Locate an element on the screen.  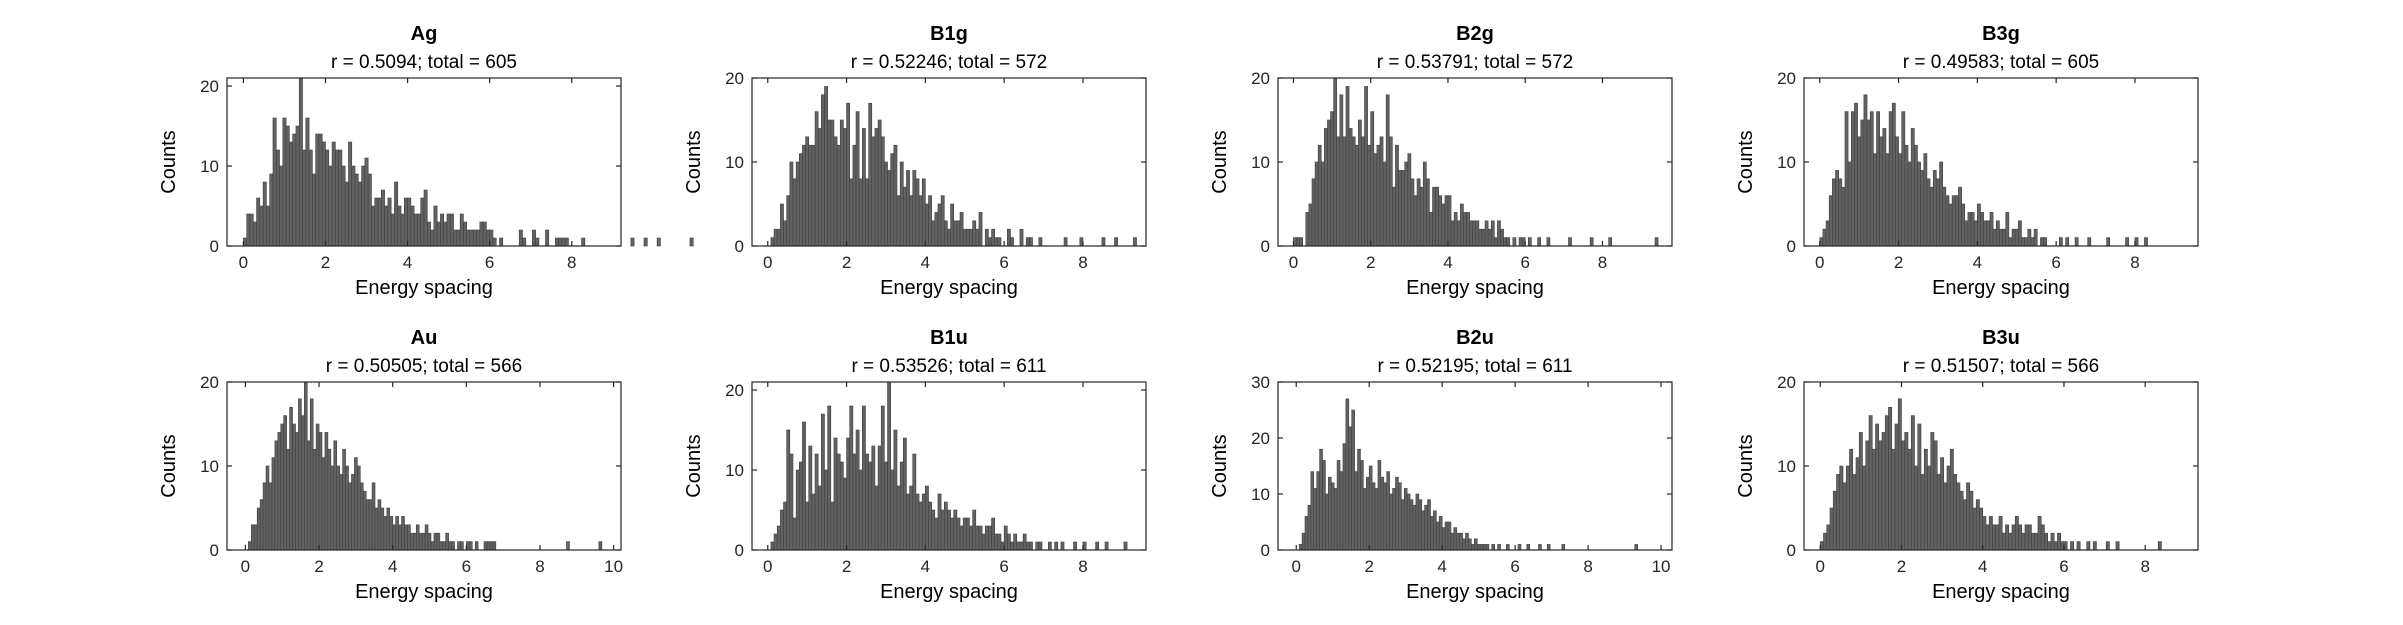
chart-title: B1g is located at coordinates (949, 34).